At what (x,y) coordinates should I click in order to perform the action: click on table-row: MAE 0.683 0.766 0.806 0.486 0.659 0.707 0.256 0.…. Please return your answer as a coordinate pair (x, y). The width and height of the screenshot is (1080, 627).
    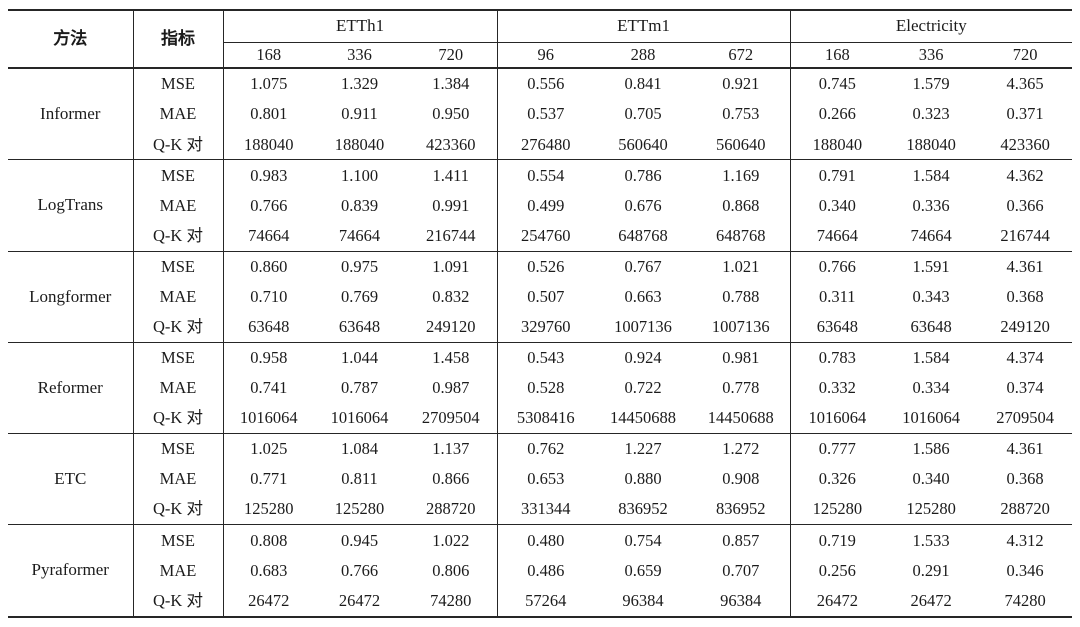
    Looking at the image, I should click on (540, 570).